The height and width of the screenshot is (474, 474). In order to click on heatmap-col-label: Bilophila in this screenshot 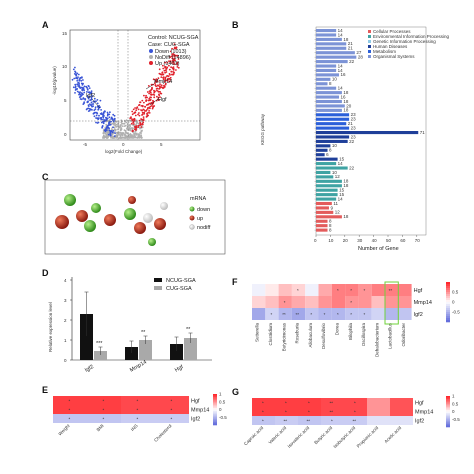, I will do `click(350, 332)`.